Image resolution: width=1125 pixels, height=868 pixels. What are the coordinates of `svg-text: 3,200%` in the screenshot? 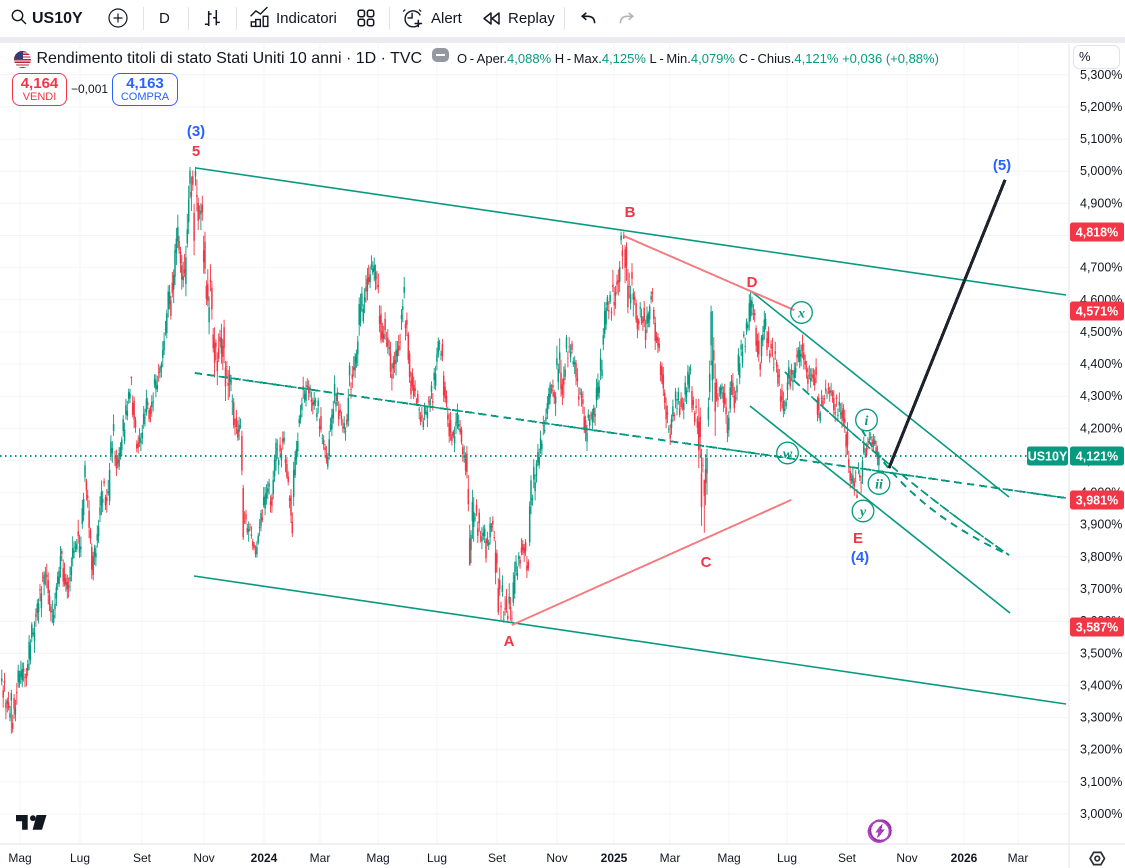 It's located at (1101, 750).